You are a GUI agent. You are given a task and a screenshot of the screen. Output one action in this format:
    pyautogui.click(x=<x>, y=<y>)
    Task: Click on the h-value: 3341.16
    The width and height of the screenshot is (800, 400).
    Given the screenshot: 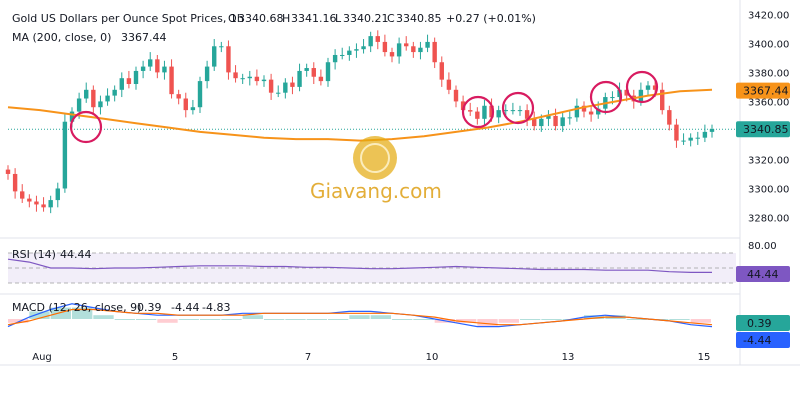 What is the action you would take?
    pyautogui.click(x=314, y=18)
    